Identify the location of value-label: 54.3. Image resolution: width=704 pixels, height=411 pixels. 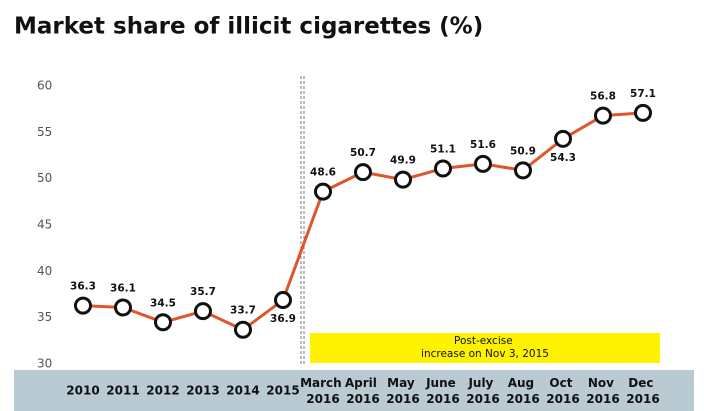
(563, 158).